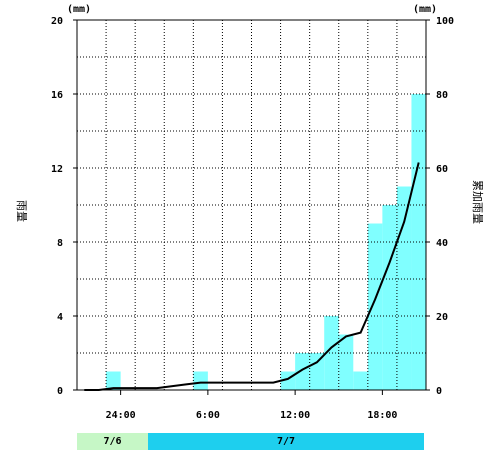 The width and height of the screenshot is (500, 450). I want to click on right-tick-label: 40, so click(442, 243).